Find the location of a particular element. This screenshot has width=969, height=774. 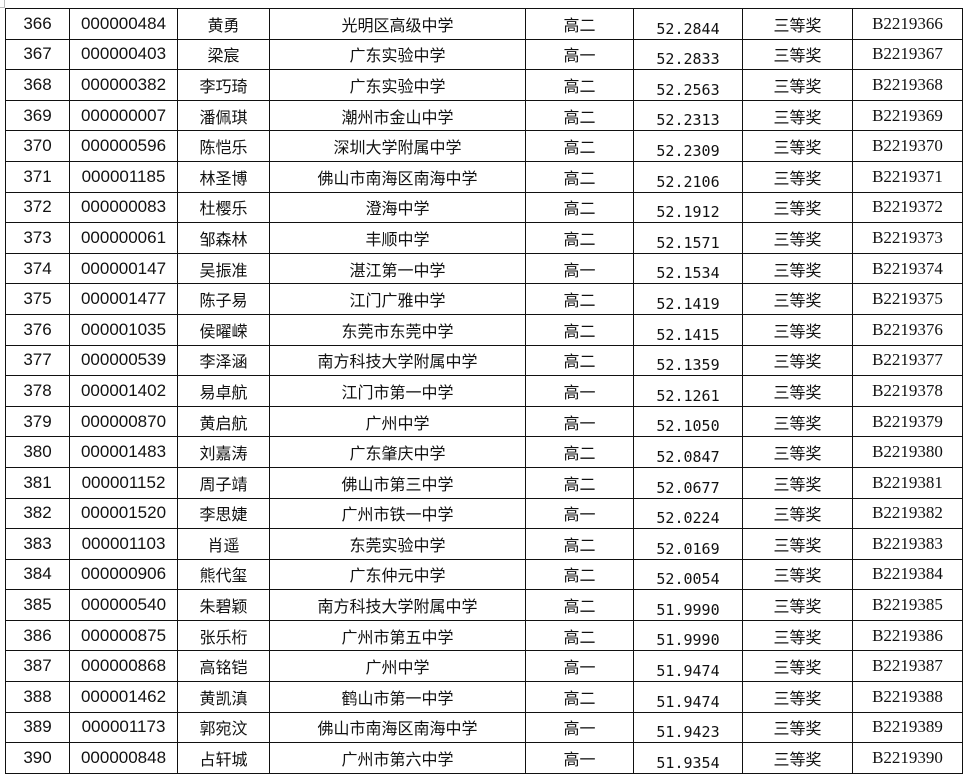

candidate-id-cell: 000000906 is located at coordinates (123, 574).